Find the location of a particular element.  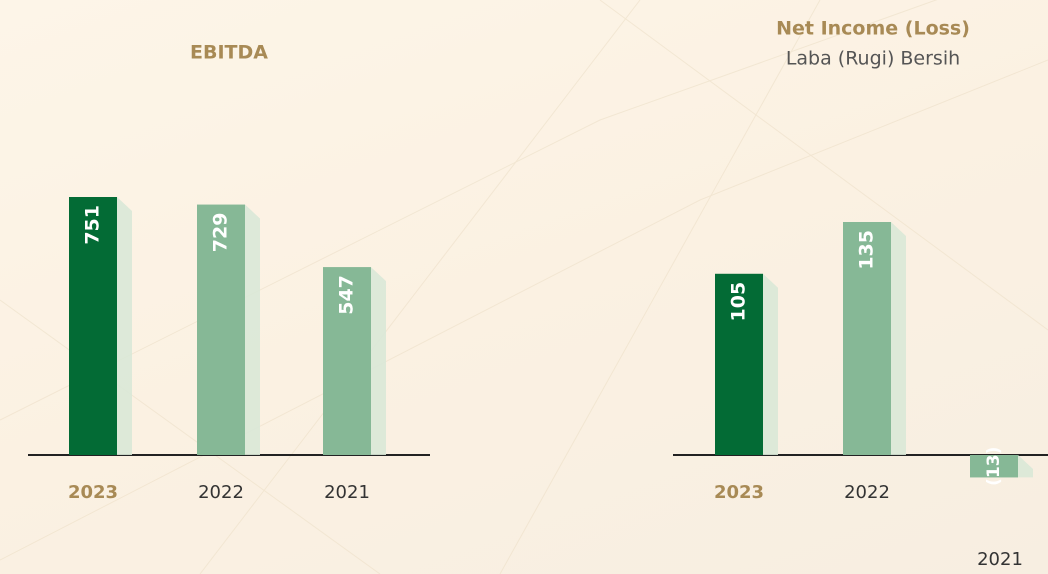

value-label: 751 is located at coordinates (93, 225).